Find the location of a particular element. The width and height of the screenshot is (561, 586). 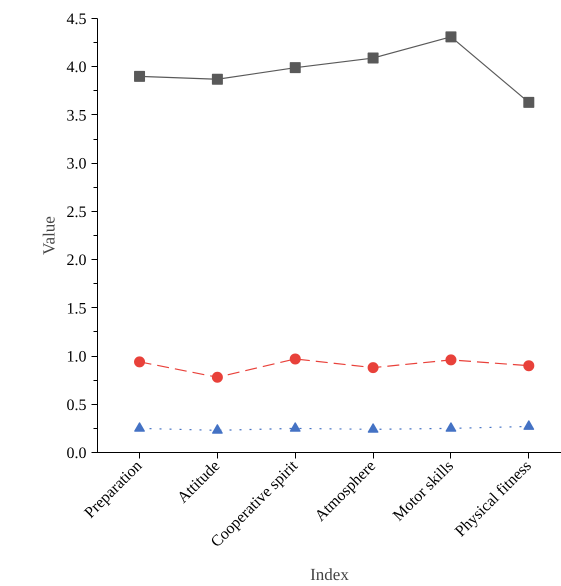

y-tick-label: 3.5 is located at coordinates (76, 115).